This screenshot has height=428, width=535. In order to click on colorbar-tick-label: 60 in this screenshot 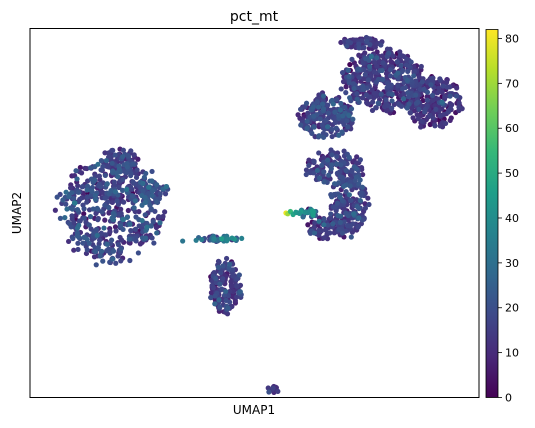, I will do `click(512, 128)`.